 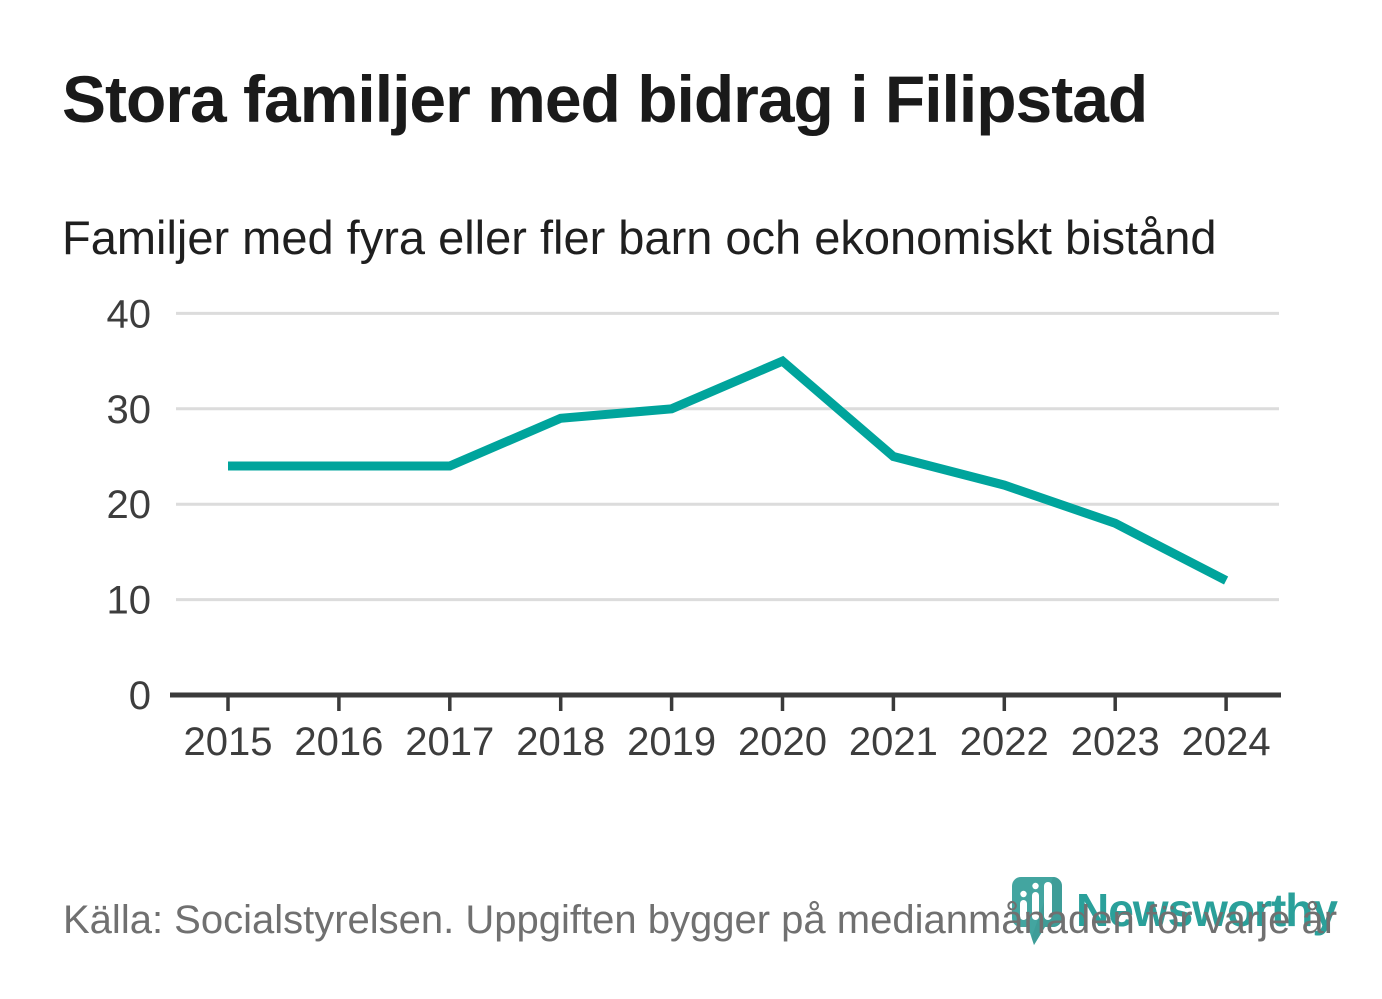 I want to click on x-axis-label-2021: 2021, so click(x=893, y=742).